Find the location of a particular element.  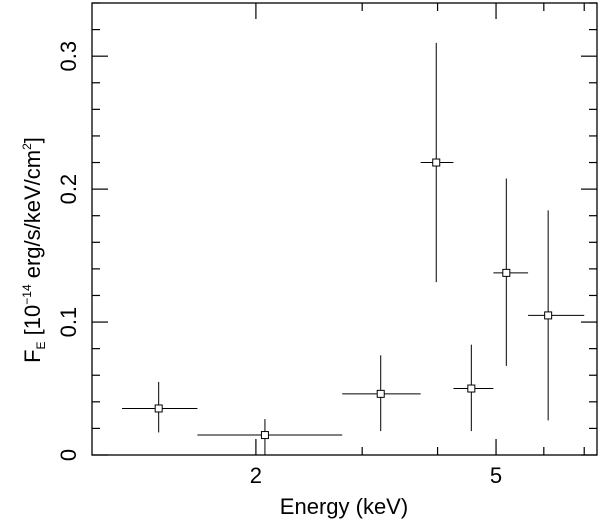

y-axis-title: FE [10−14 erg/s/keV/cm2] is located at coordinates (34, 250).